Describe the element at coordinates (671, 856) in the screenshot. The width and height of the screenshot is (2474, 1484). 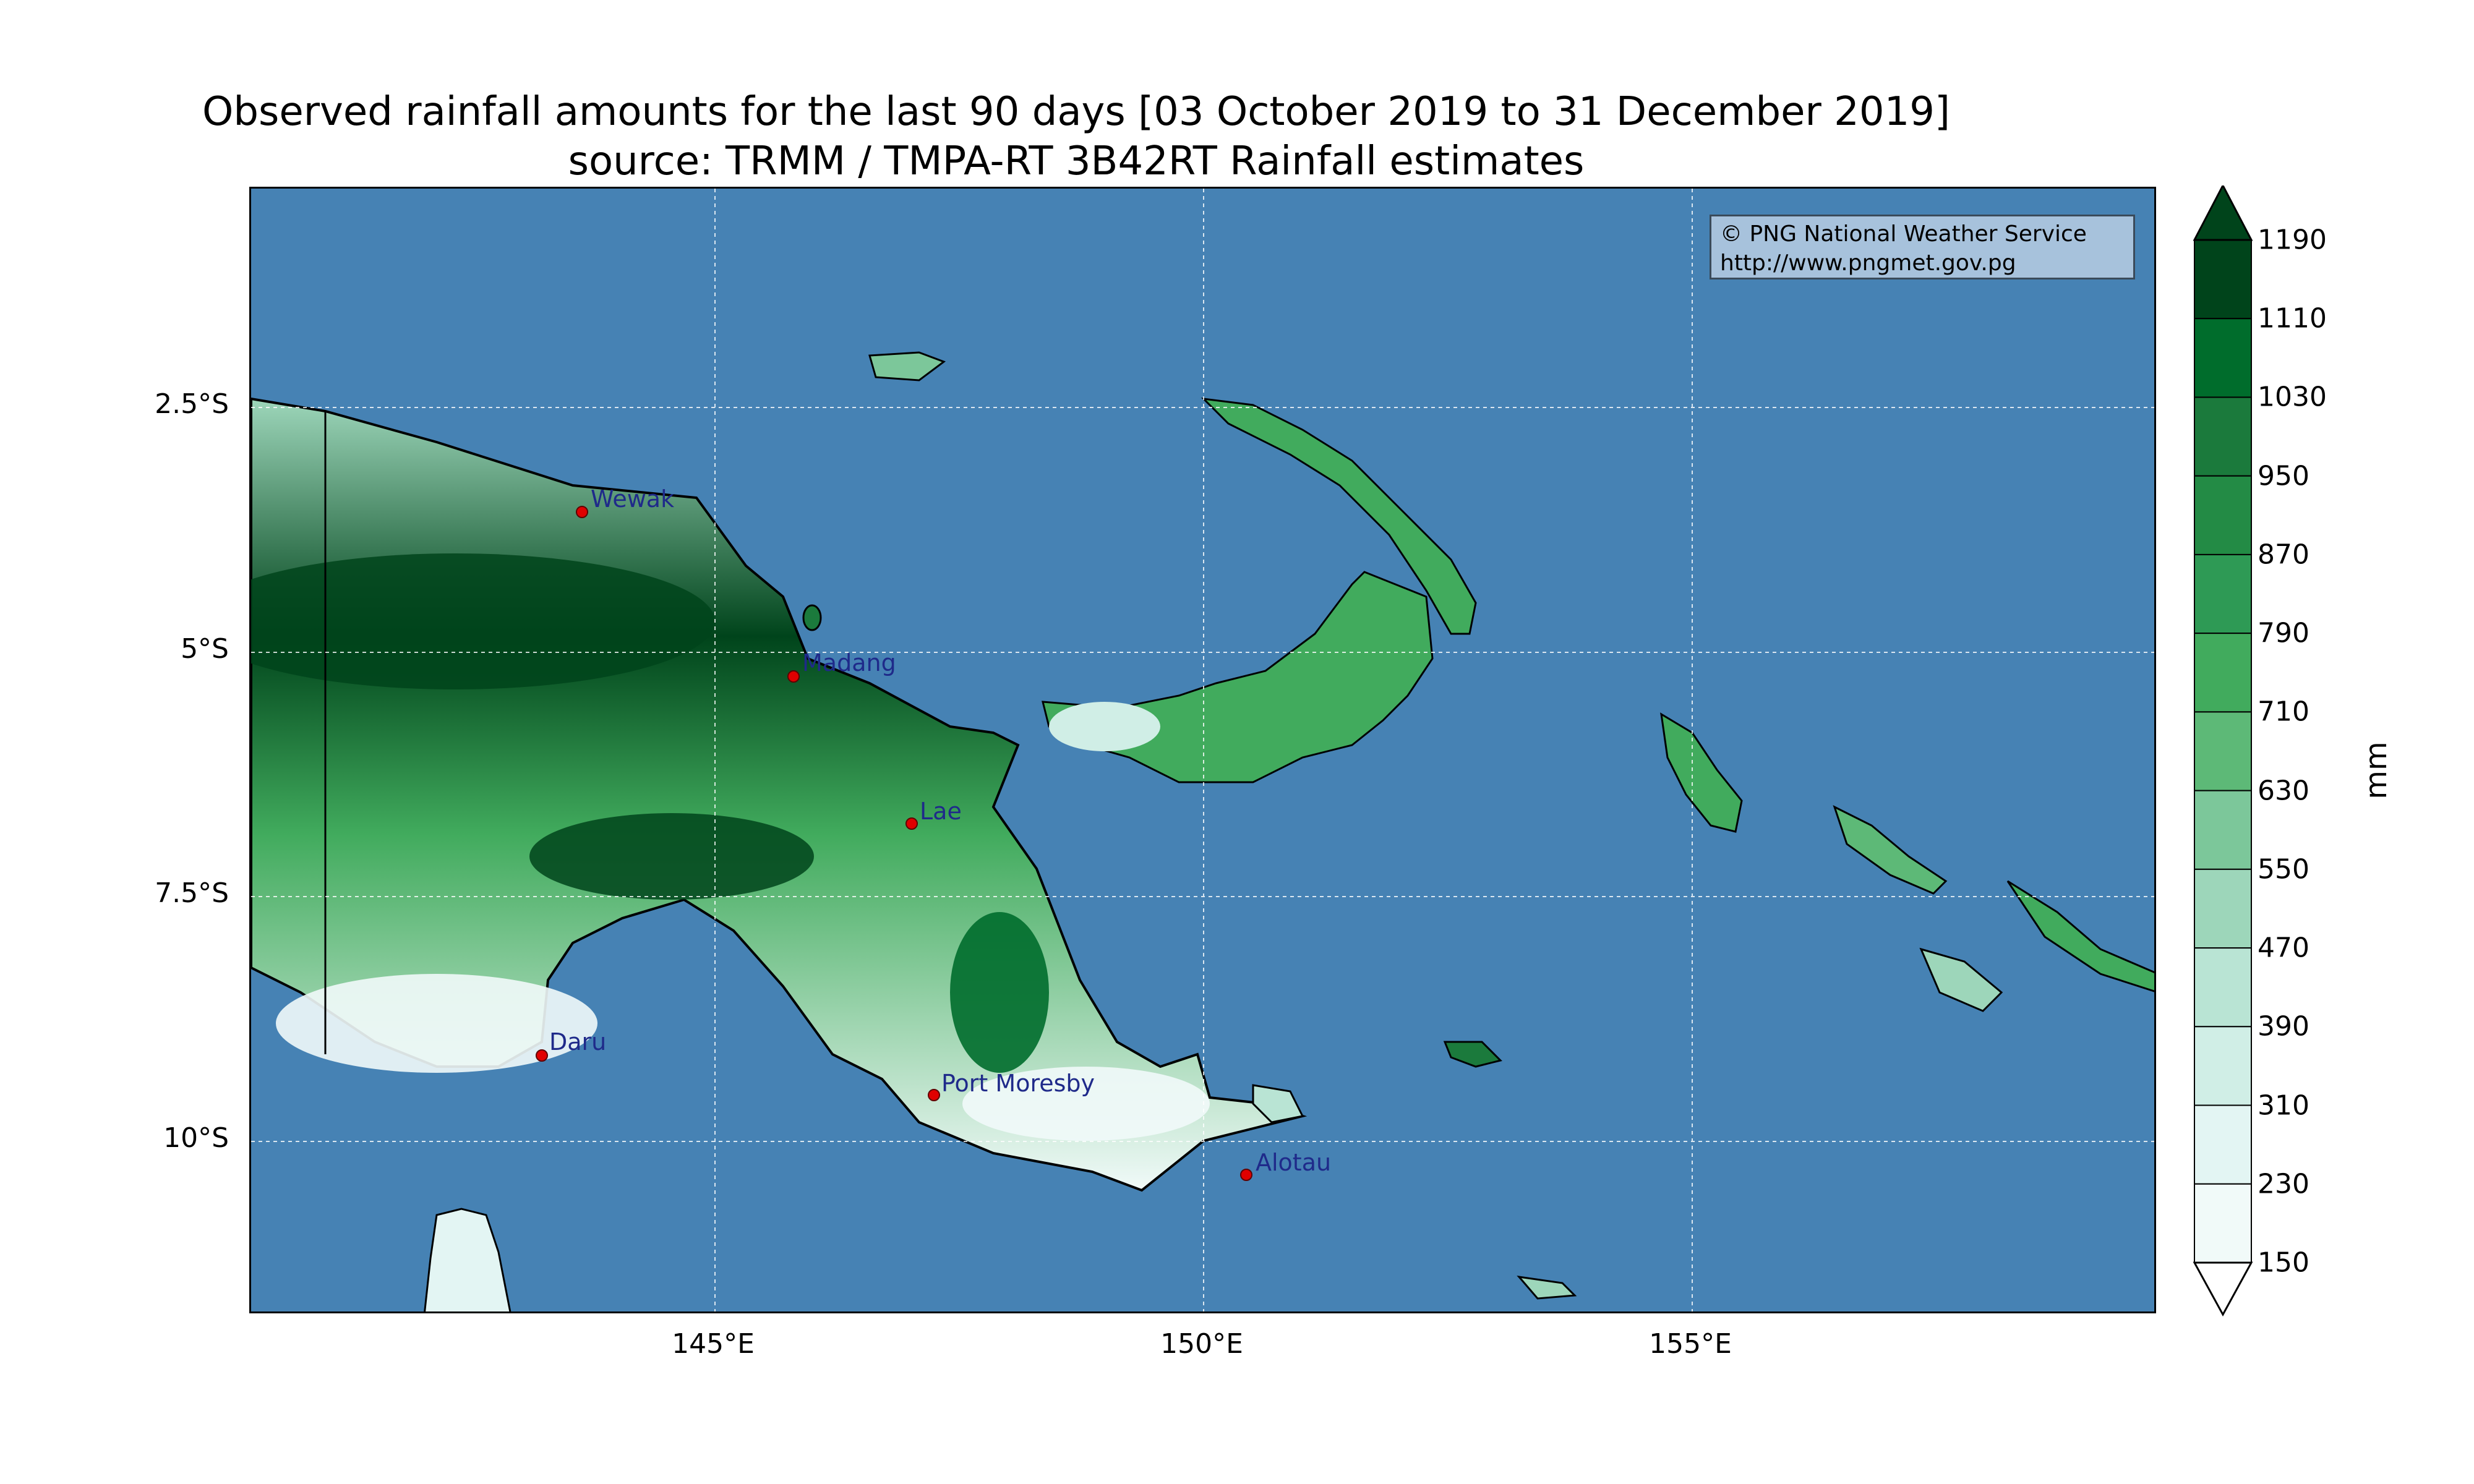
I see `rain-core-central` at that location.